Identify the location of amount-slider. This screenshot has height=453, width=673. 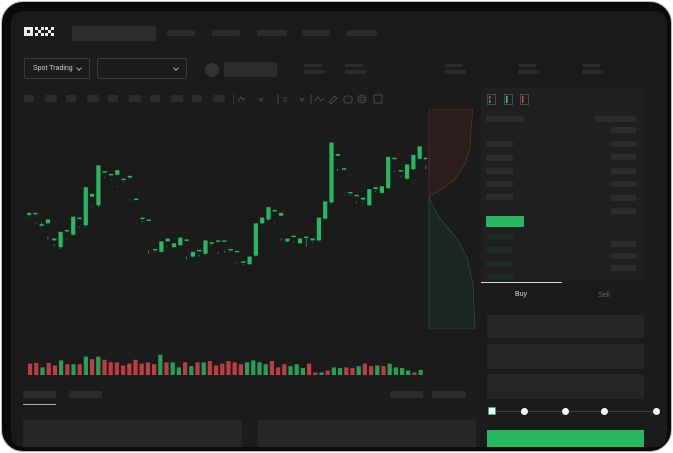
(575, 411).